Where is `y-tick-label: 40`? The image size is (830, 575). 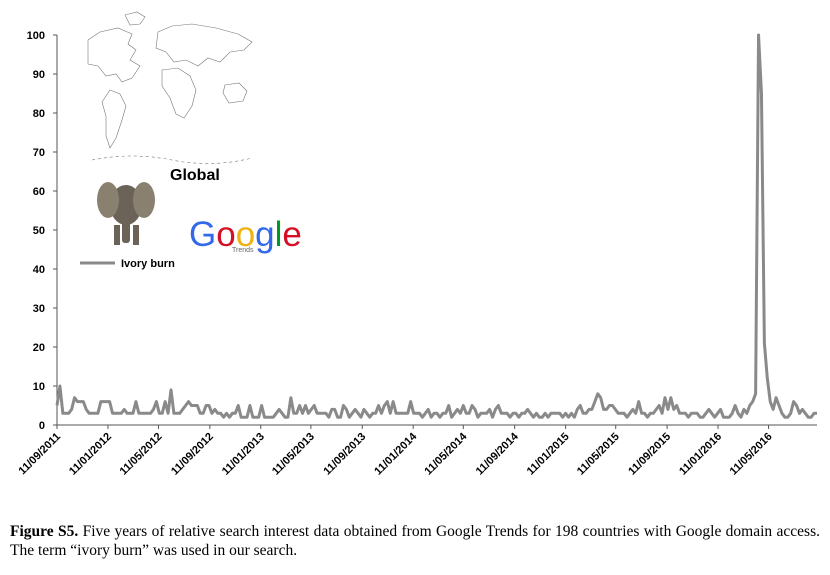
y-tick-label: 40 is located at coordinates (39, 270).